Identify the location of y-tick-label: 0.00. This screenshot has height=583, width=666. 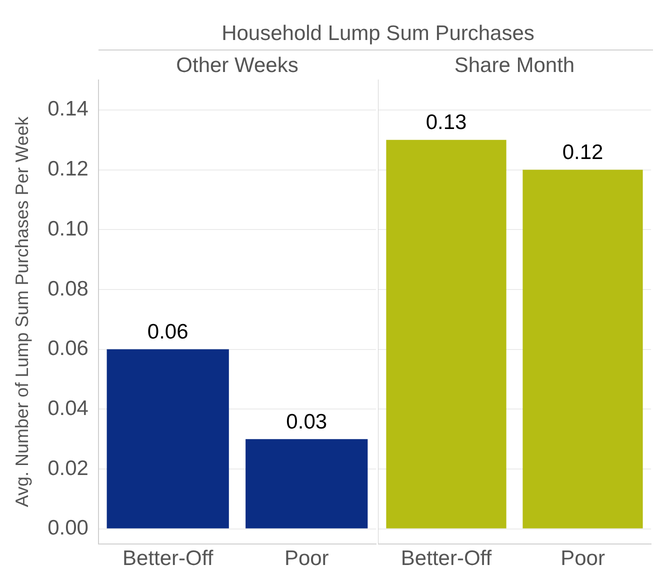
(68, 528).